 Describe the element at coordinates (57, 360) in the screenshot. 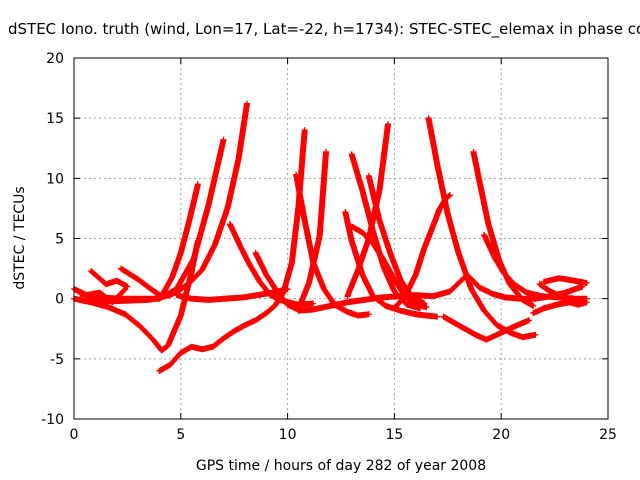

I see `y-tick-label: -5` at that location.